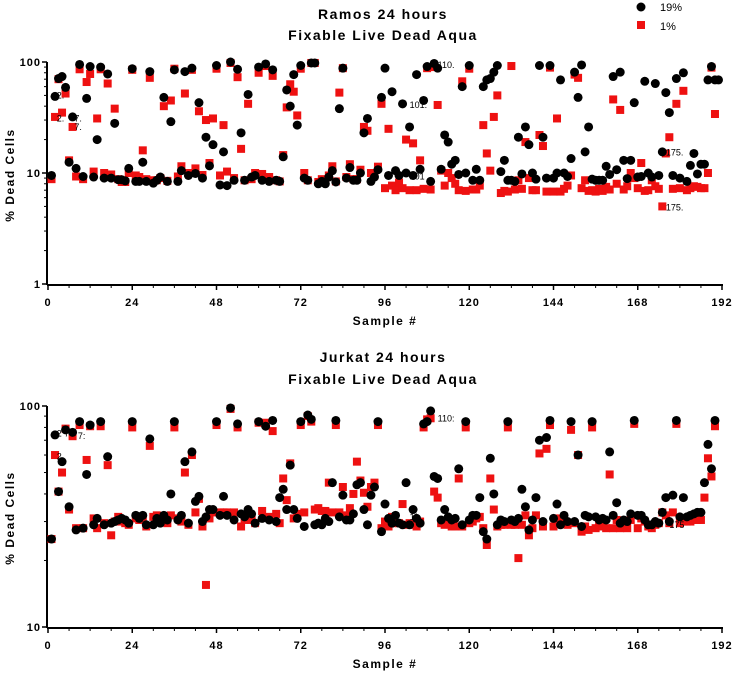 The width and height of the screenshot is (733, 674). What do you see at coordinates (385, 303) in the screenshot?
I see `x-tick-label: 96` at bounding box center [385, 303].